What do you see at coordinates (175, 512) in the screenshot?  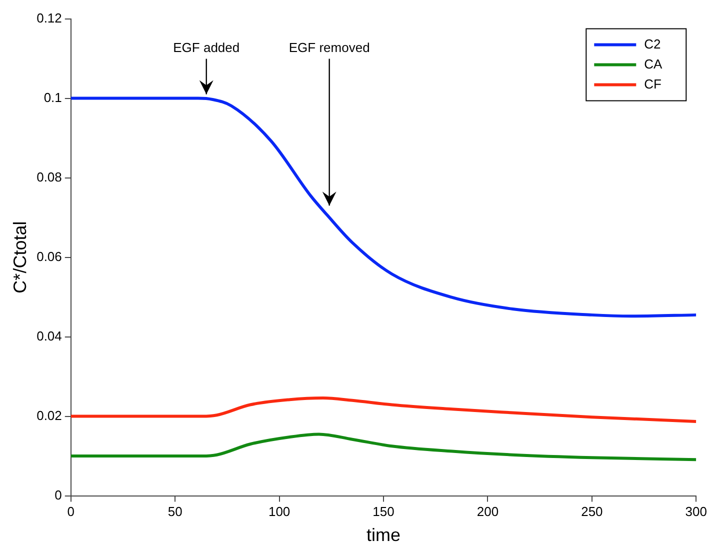 I see `x-tick-label: 50` at bounding box center [175, 512].